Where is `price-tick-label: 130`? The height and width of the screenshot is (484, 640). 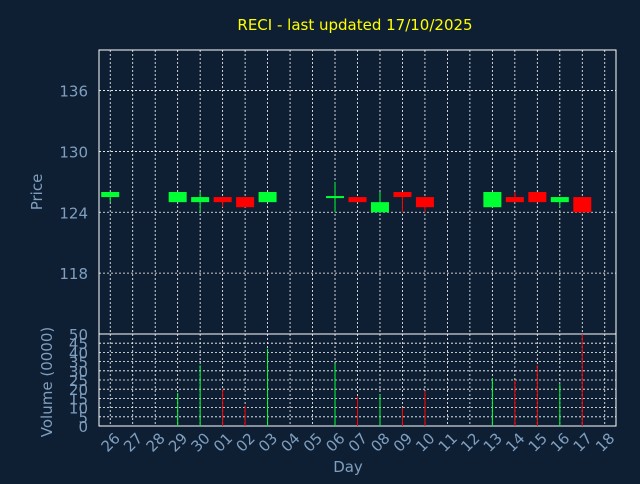
price-tick-label: 130 is located at coordinates (73, 152).